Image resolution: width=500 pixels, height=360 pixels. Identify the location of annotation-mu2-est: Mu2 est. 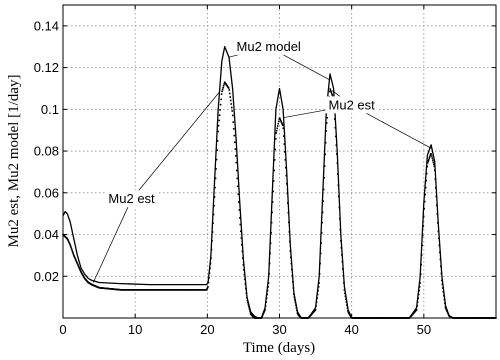
(131, 198).